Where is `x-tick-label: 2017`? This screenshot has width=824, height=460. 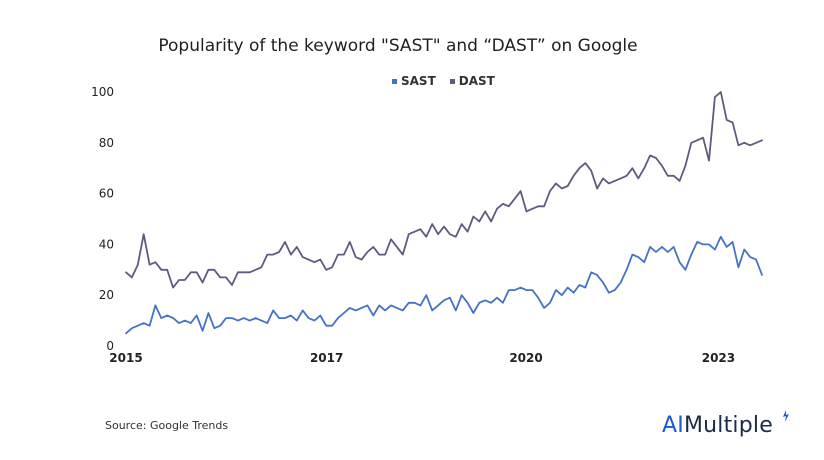 x-tick-label: 2017 is located at coordinates (326, 358).